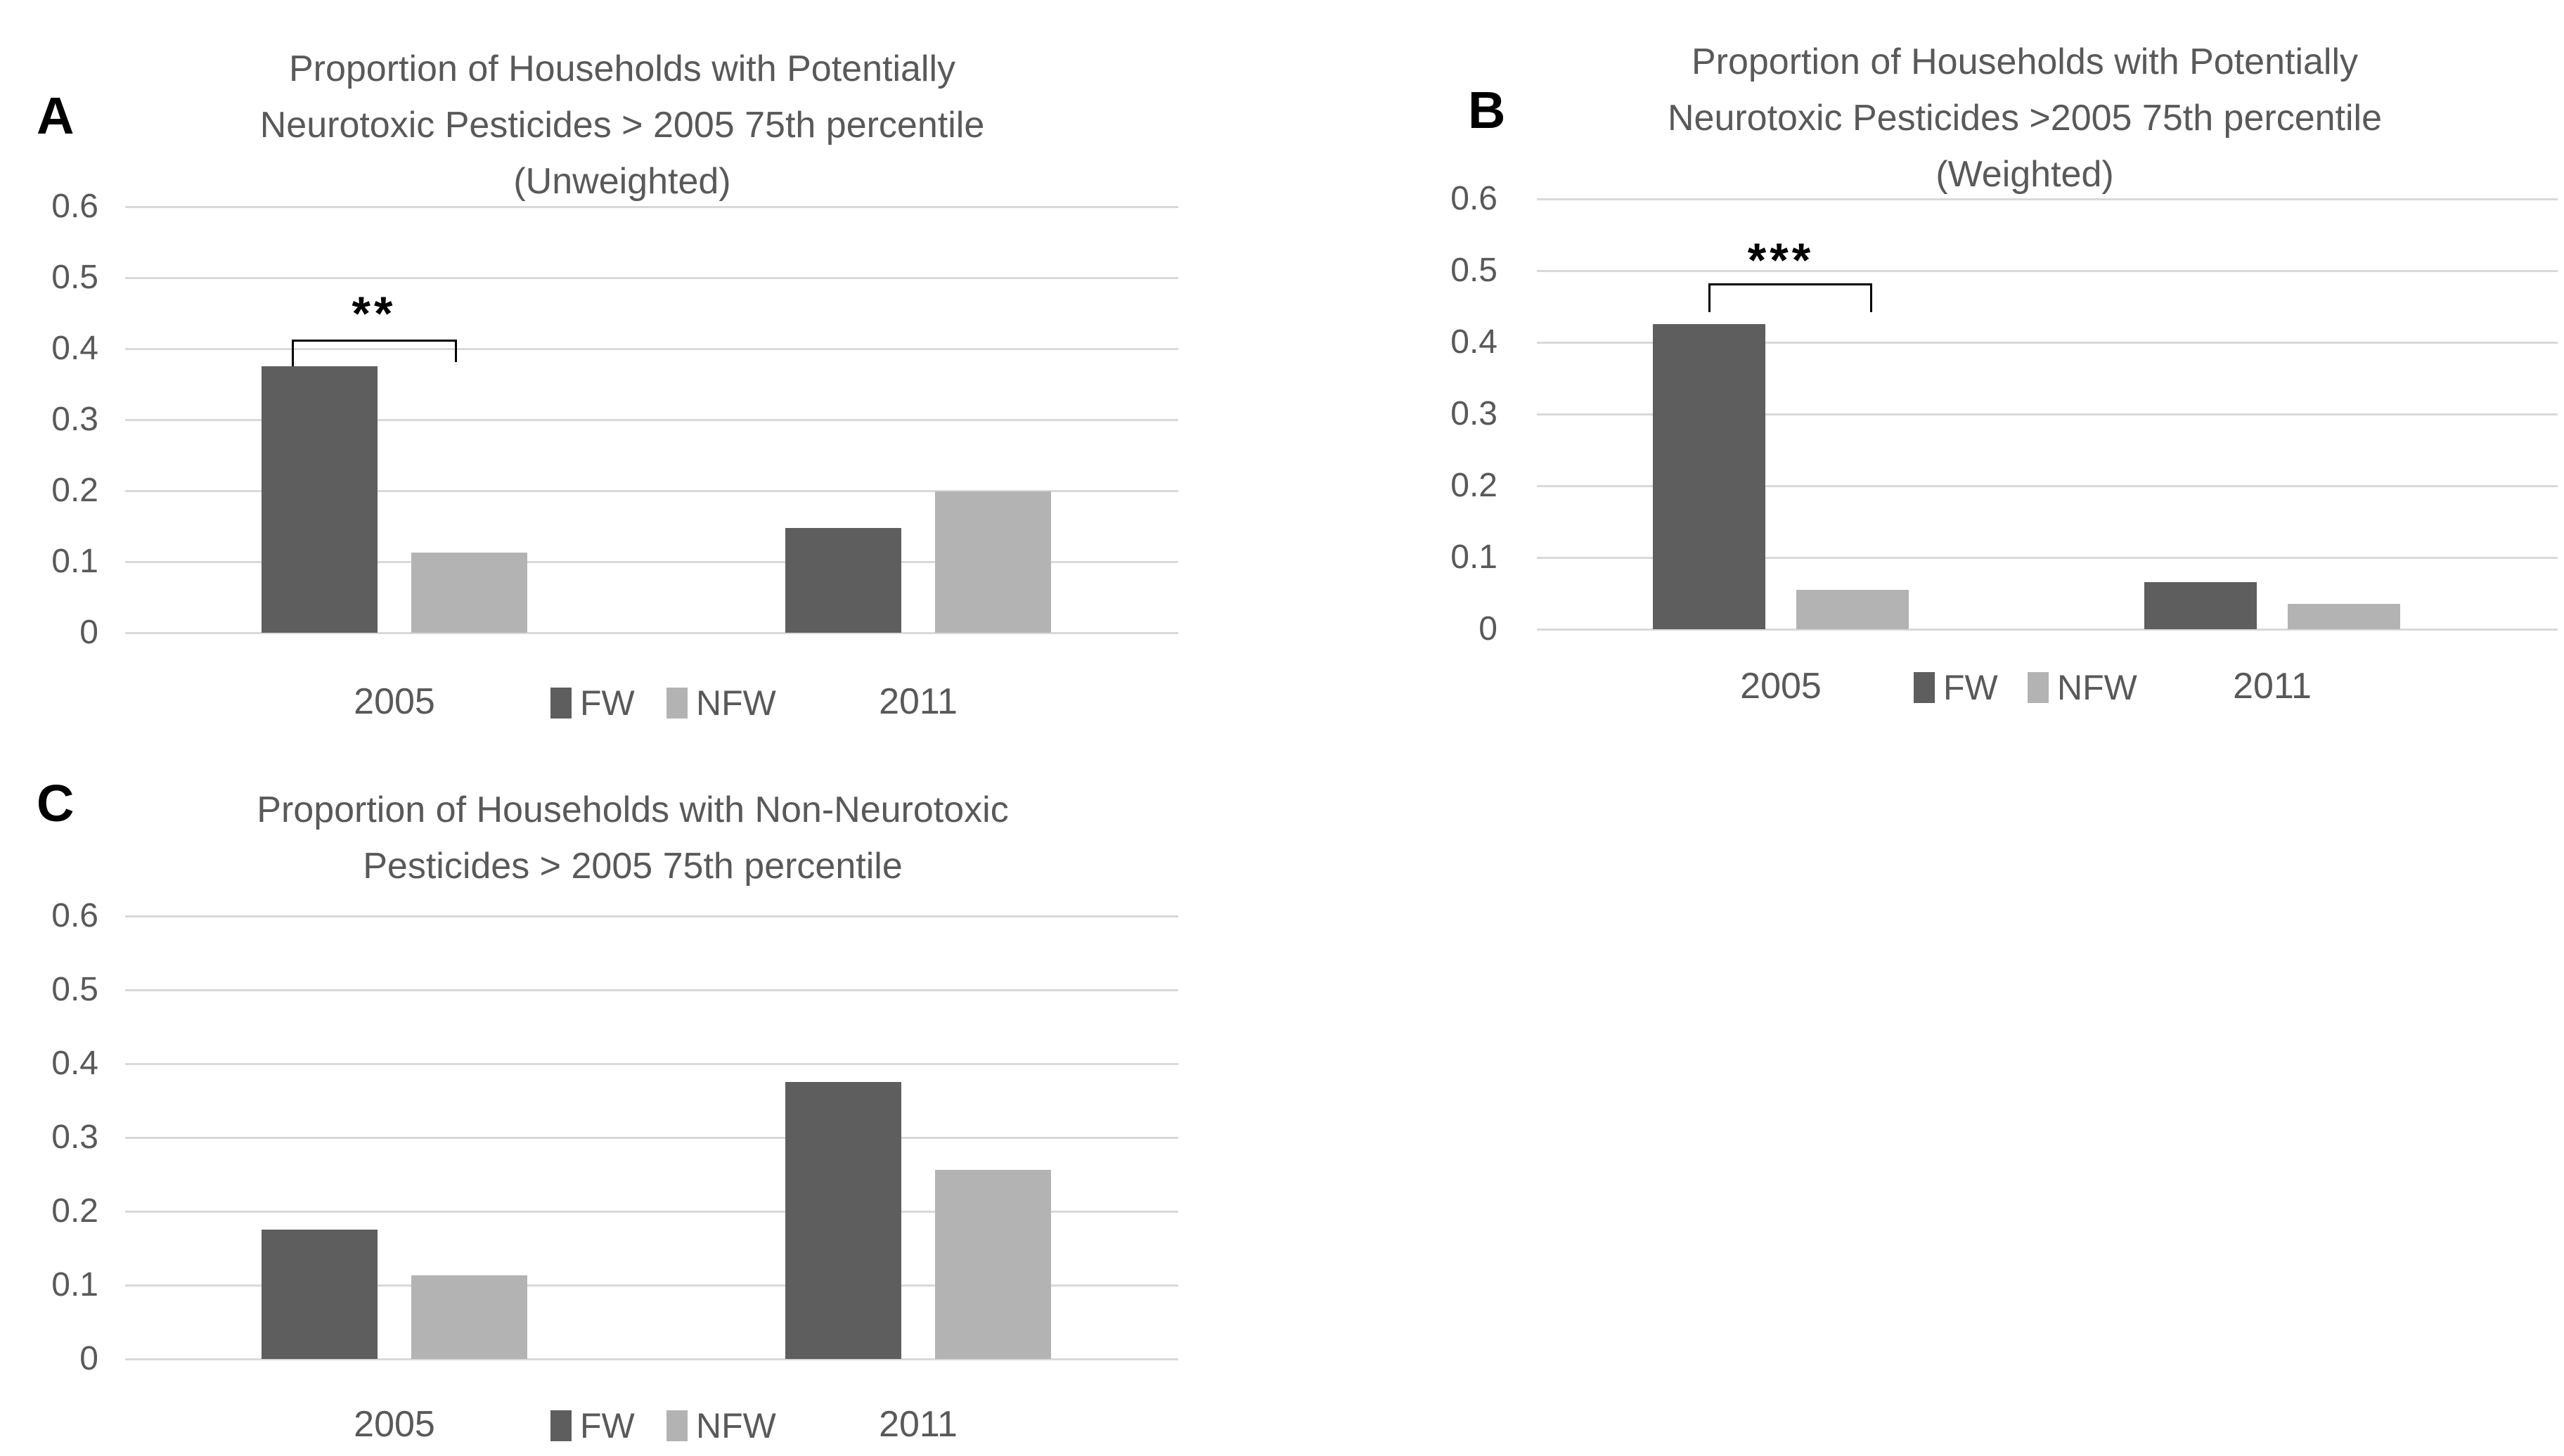  Describe the element at coordinates (456, 351) in the screenshot. I see `significance-bracket-right-tick` at that location.